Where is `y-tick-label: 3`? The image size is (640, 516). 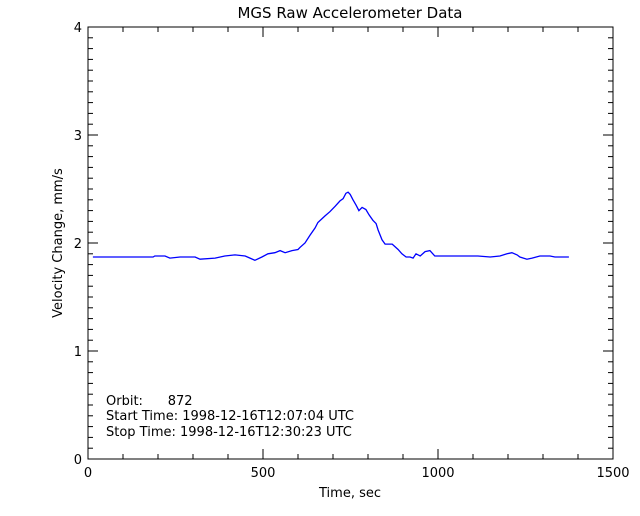 y-tick-label: 3 is located at coordinates (78, 136).